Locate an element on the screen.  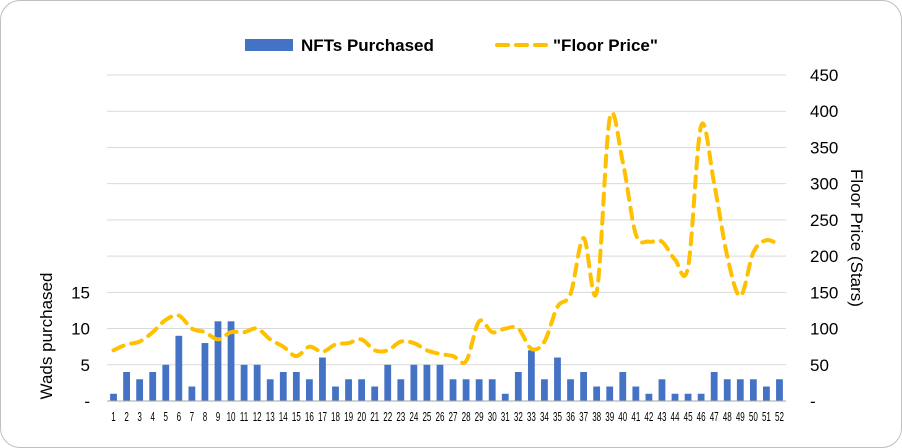
x-tick-label: 24 is located at coordinates (413, 417).